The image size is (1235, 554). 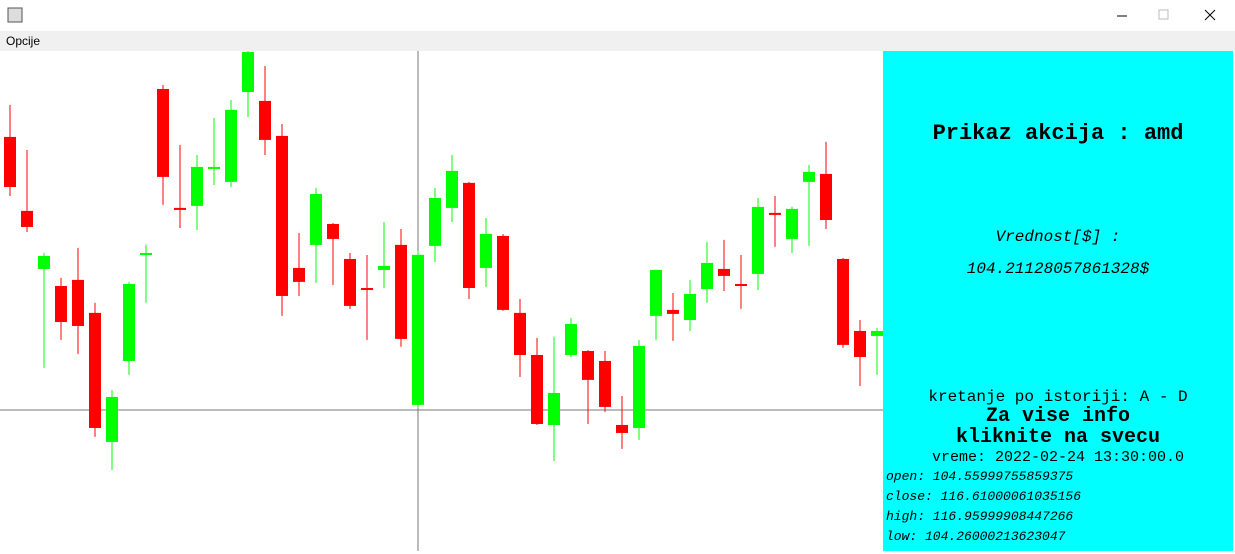 What do you see at coordinates (15, 15) in the screenshot?
I see `app-icon` at bounding box center [15, 15].